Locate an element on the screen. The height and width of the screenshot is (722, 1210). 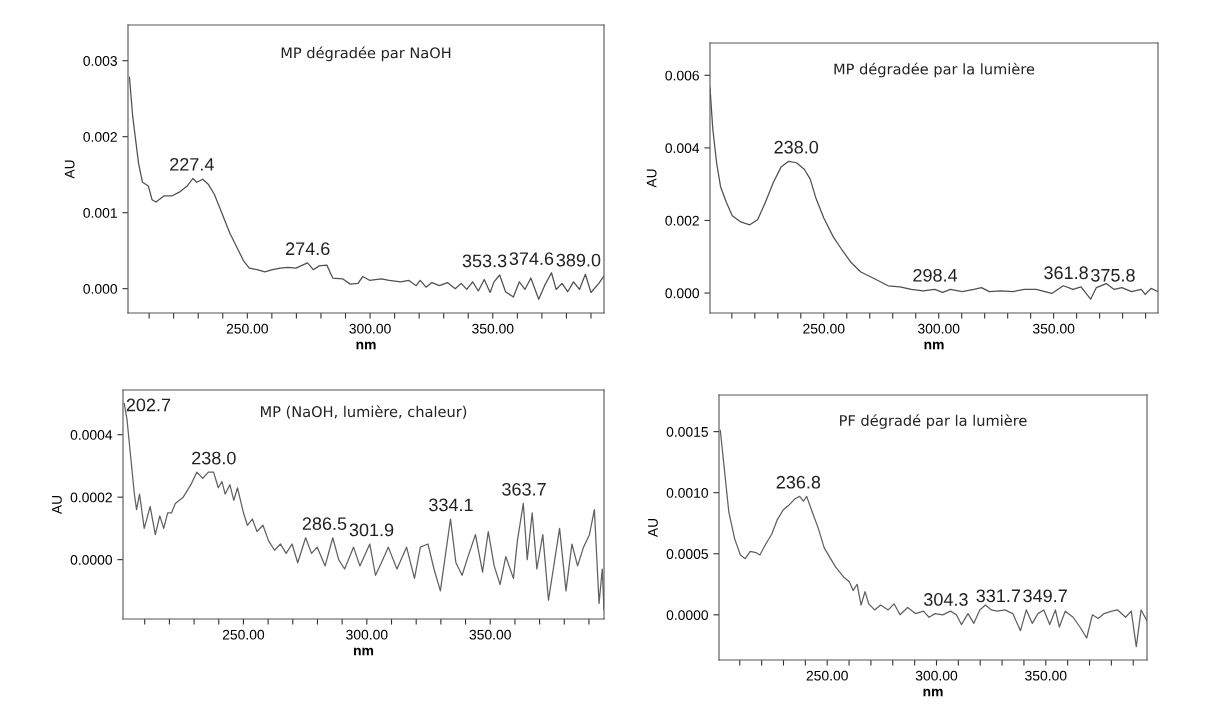
annotation: 375.8 is located at coordinates (1113, 275).